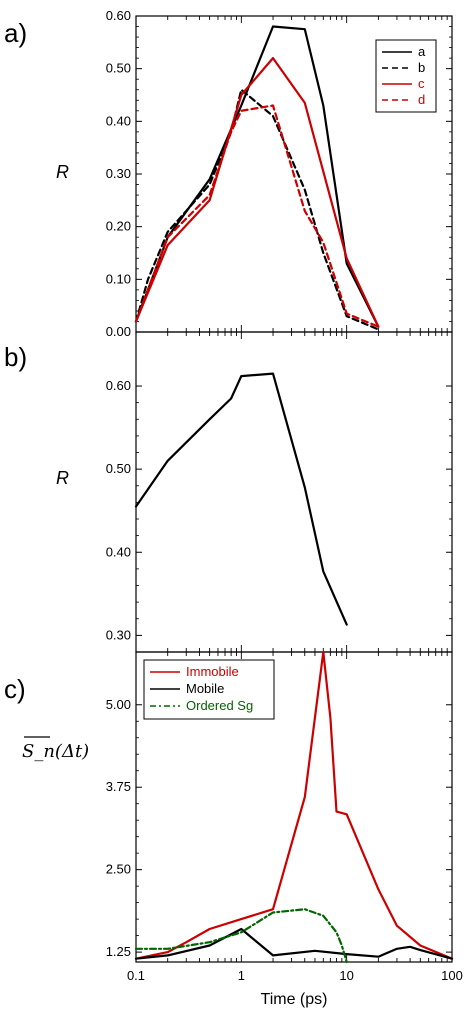 The image size is (474, 1010). What do you see at coordinates (219, 705) in the screenshot?
I see `legend-label: Ordered Sg` at bounding box center [219, 705].